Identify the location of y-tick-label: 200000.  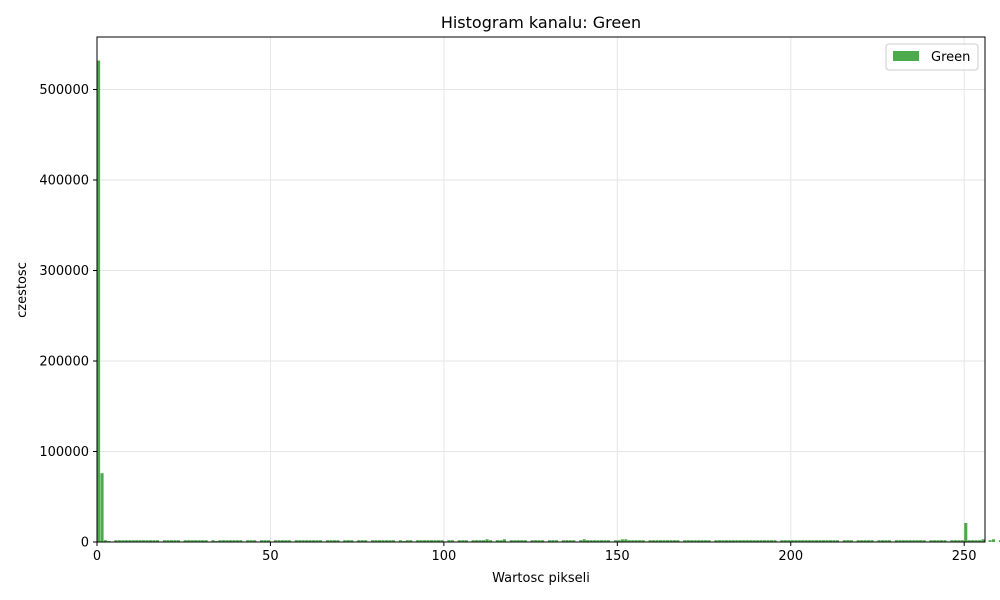
(64, 361).